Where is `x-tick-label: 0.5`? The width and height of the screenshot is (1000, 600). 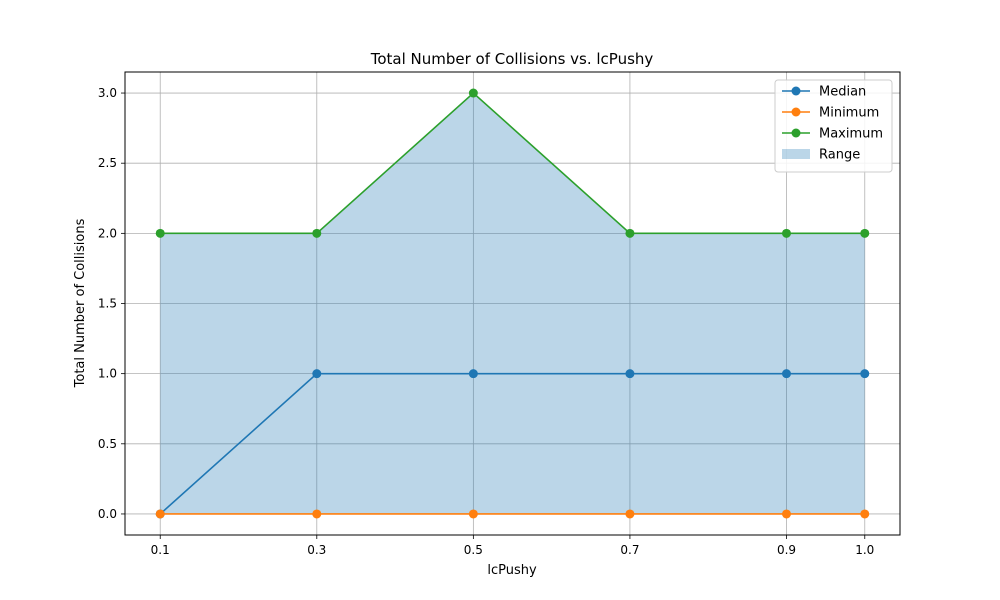
x-tick-label: 0.5 is located at coordinates (473, 550).